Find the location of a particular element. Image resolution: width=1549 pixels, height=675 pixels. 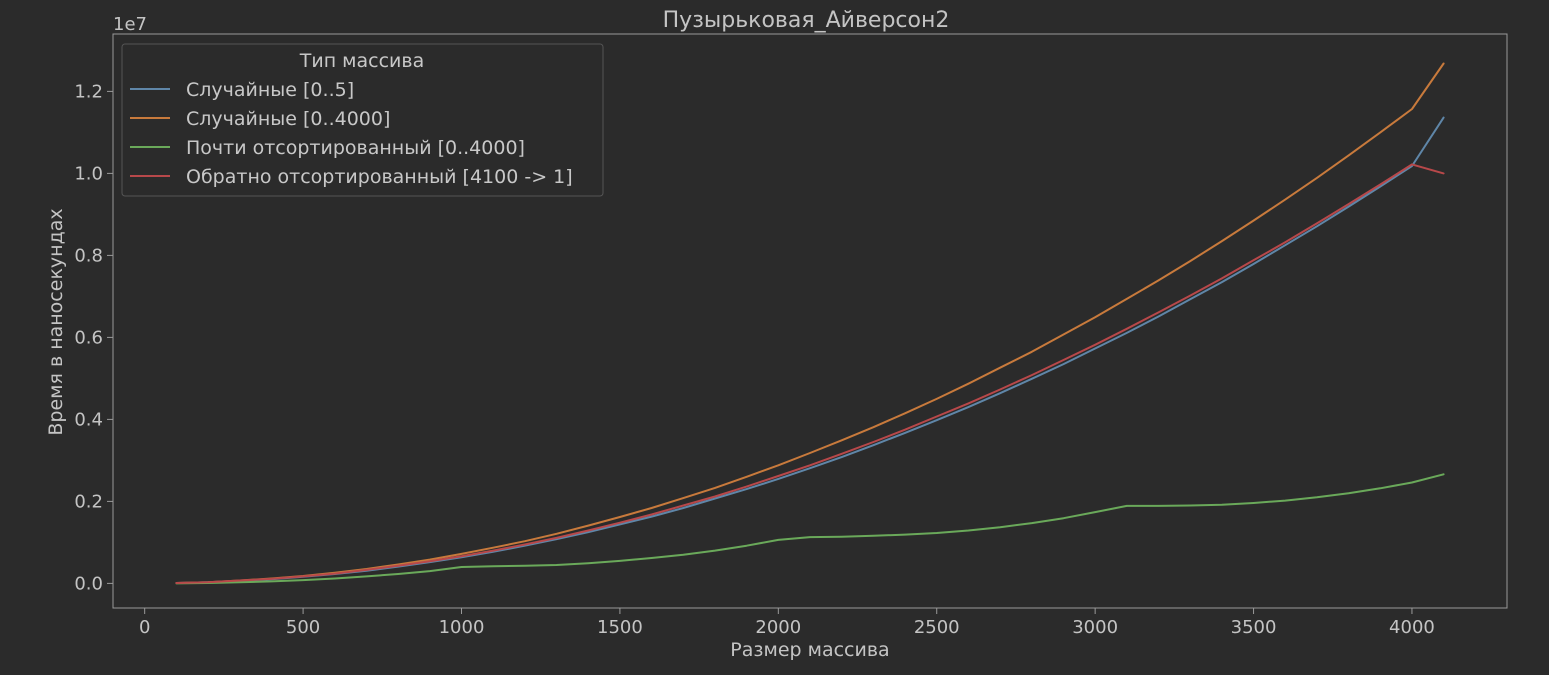

legend-title: Тип массива is located at coordinates (361, 61).